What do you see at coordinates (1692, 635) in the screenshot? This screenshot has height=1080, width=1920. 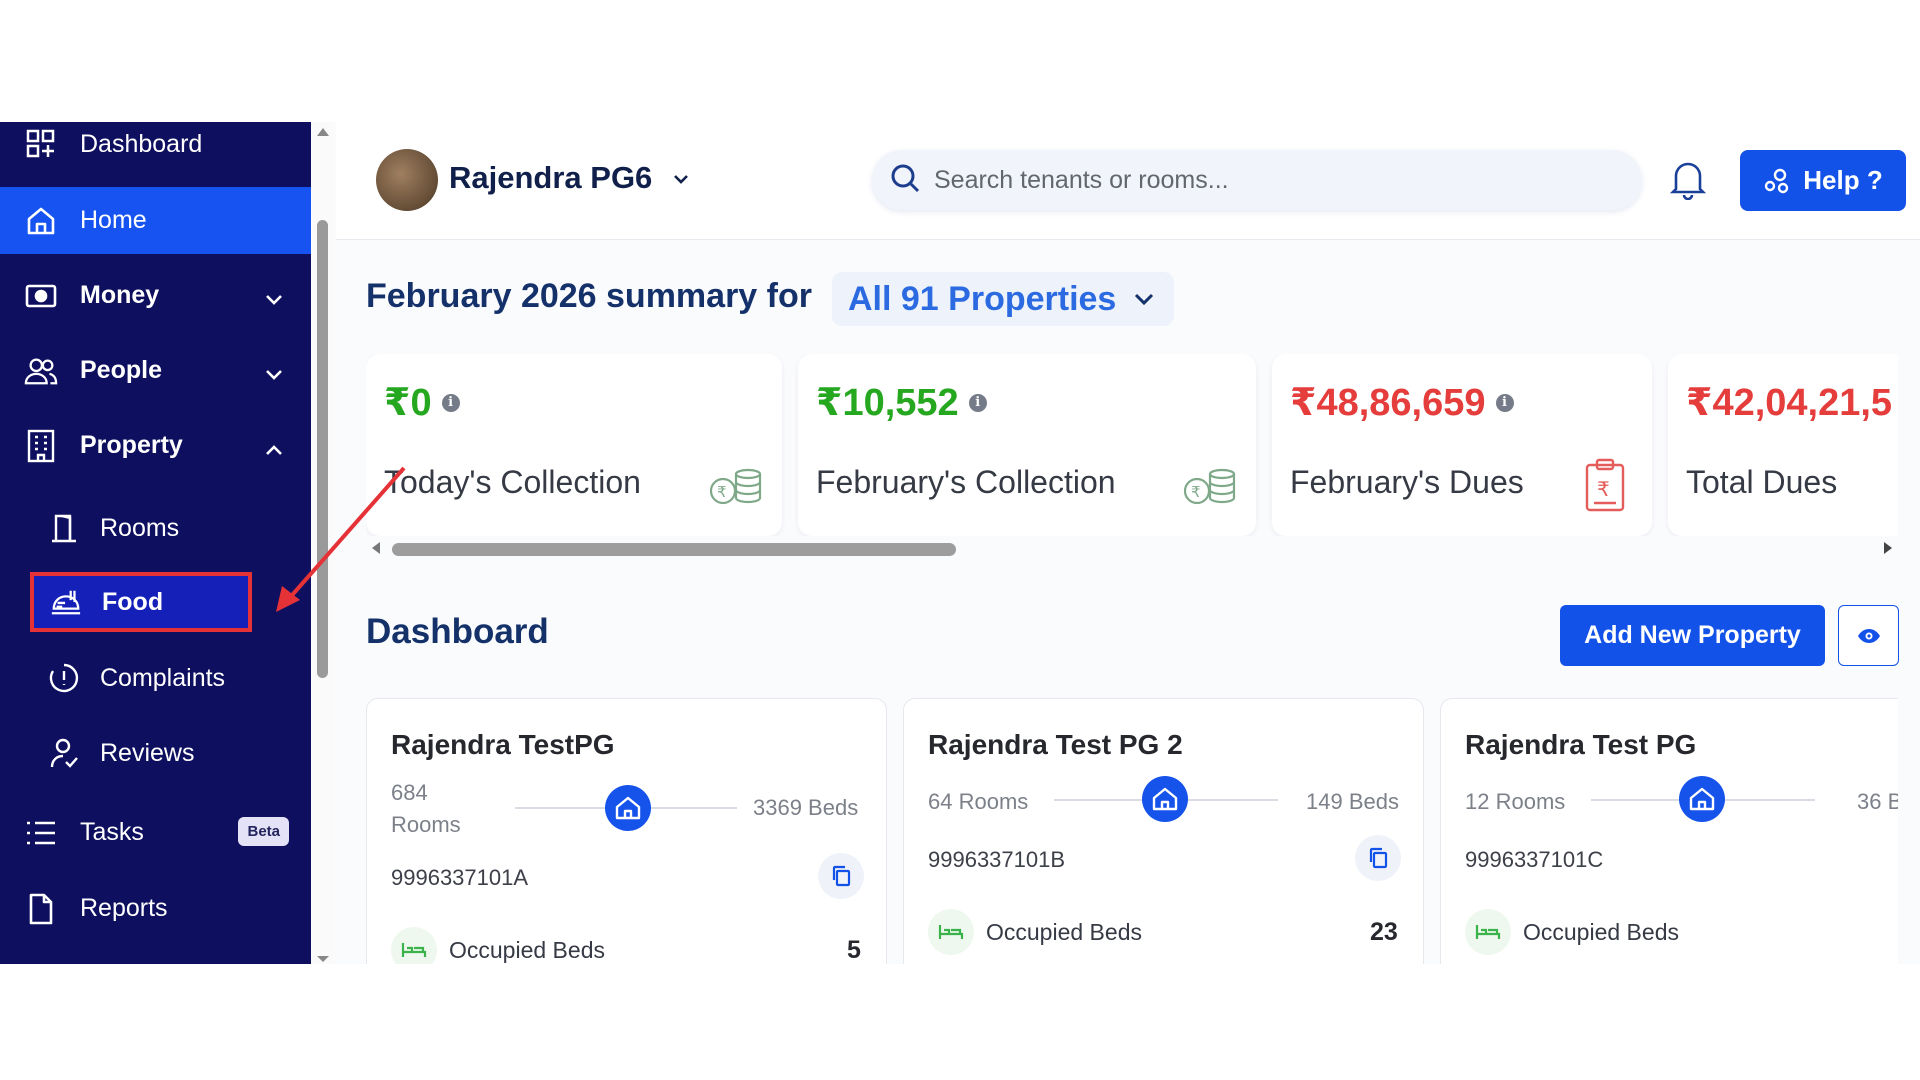 I see `add-new-property-button: Add New Property` at bounding box center [1692, 635].